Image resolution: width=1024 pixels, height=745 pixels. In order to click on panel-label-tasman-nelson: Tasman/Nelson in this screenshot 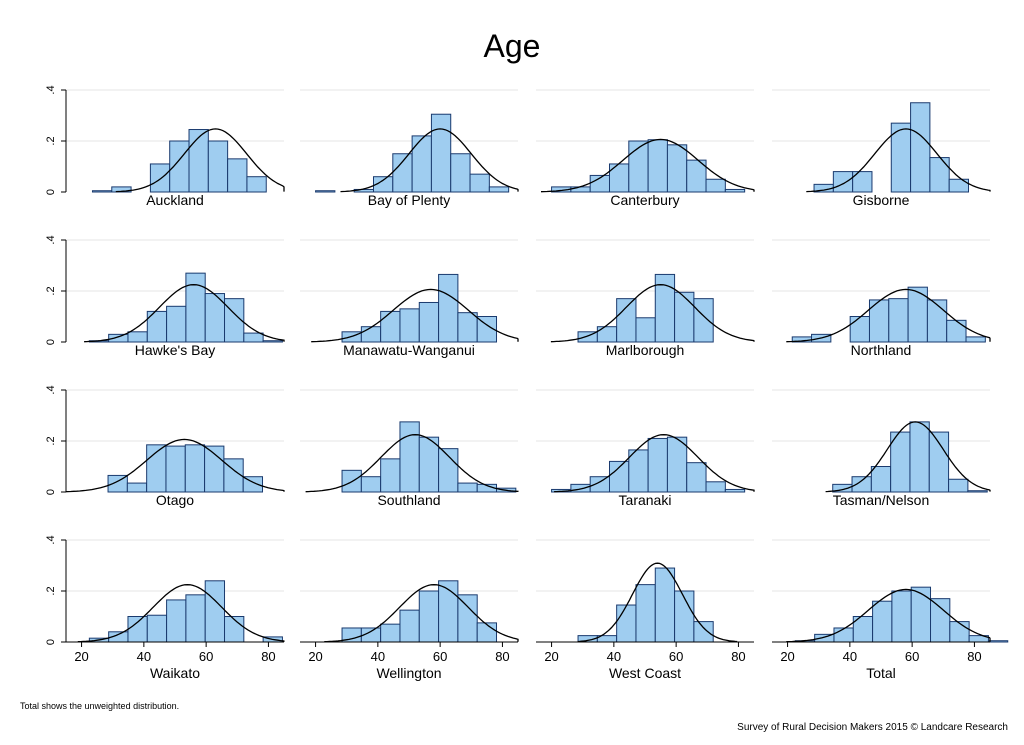, I will do `click(881, 500)`.